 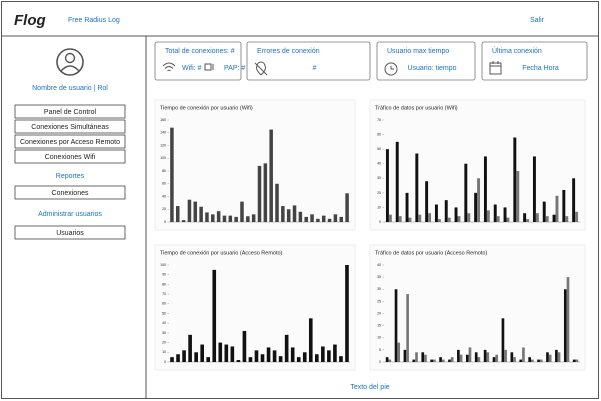 What do you see at coordinates (379, 277) in the screenshot?
I see `y-tick-label: 35` at bounding box center [379, 277].